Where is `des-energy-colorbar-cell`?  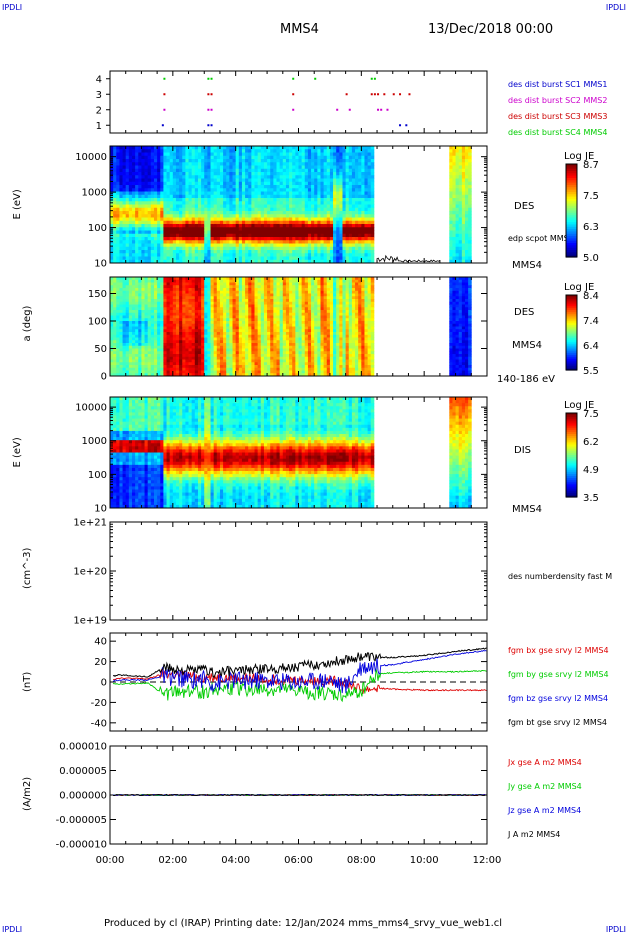
des-energy-colorbar-cell is located at coordinates (571, 242).